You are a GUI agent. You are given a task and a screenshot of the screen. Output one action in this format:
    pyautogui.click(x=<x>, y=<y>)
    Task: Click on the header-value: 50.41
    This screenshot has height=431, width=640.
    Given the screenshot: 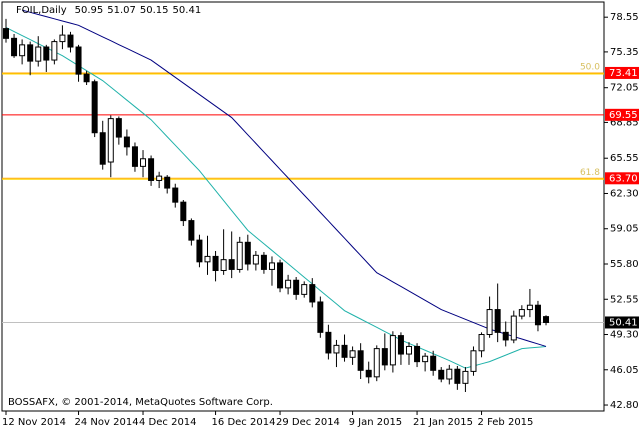 What is the action you would take?
    pyautogui.click(x=187, y=10)
    